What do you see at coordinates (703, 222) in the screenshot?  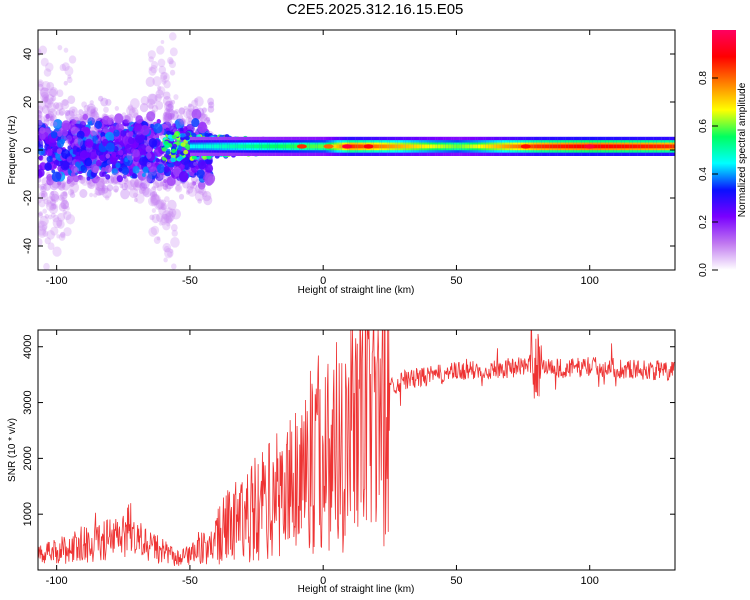 I see `colorbar-tick-label: 0.2` at bounding box center [703, 222].